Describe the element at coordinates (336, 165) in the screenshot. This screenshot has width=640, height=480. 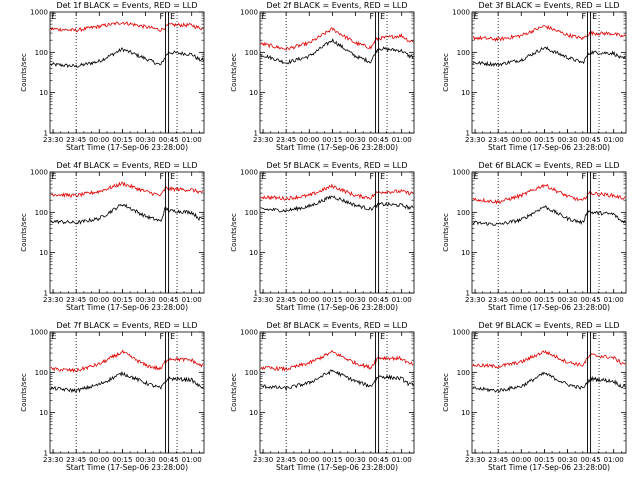
I see `panel-title: Det 5f BLACK = Events, RED = LLD` at that location.